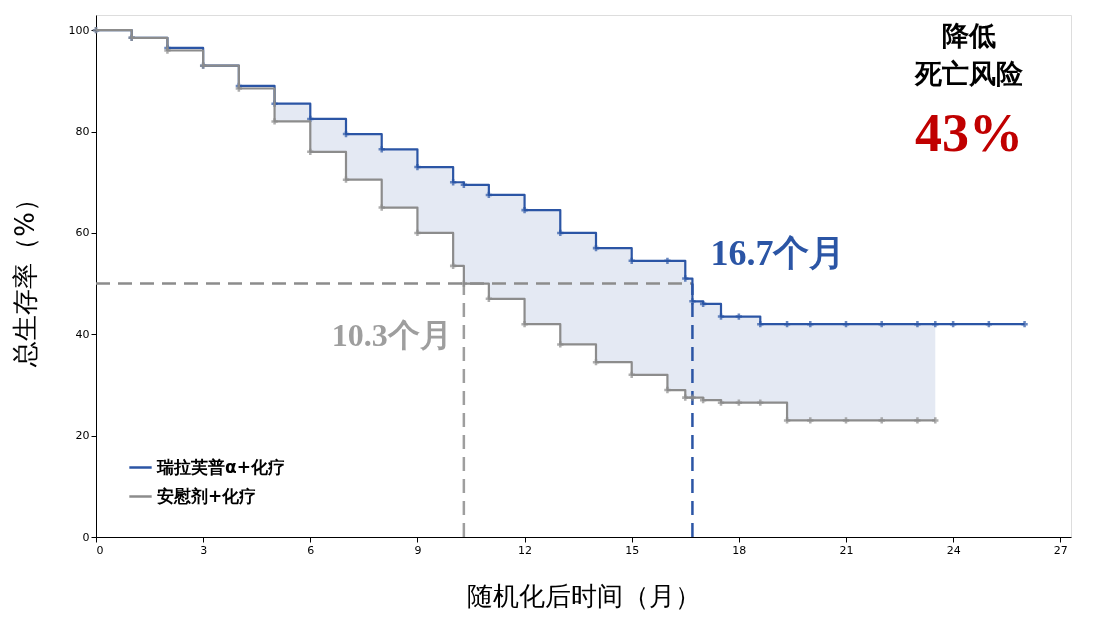 Image resolution: width=1097 pixels, height=637 pixels. I want to click on annotation: 43%, so click(969, 133).